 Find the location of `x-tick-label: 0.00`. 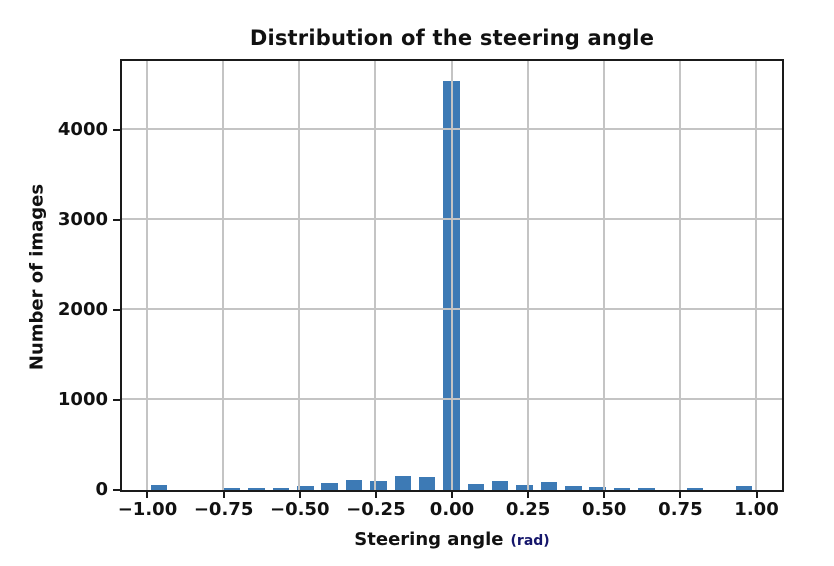

x-tick-label: 0.00 is located at coordinates (452, 509).